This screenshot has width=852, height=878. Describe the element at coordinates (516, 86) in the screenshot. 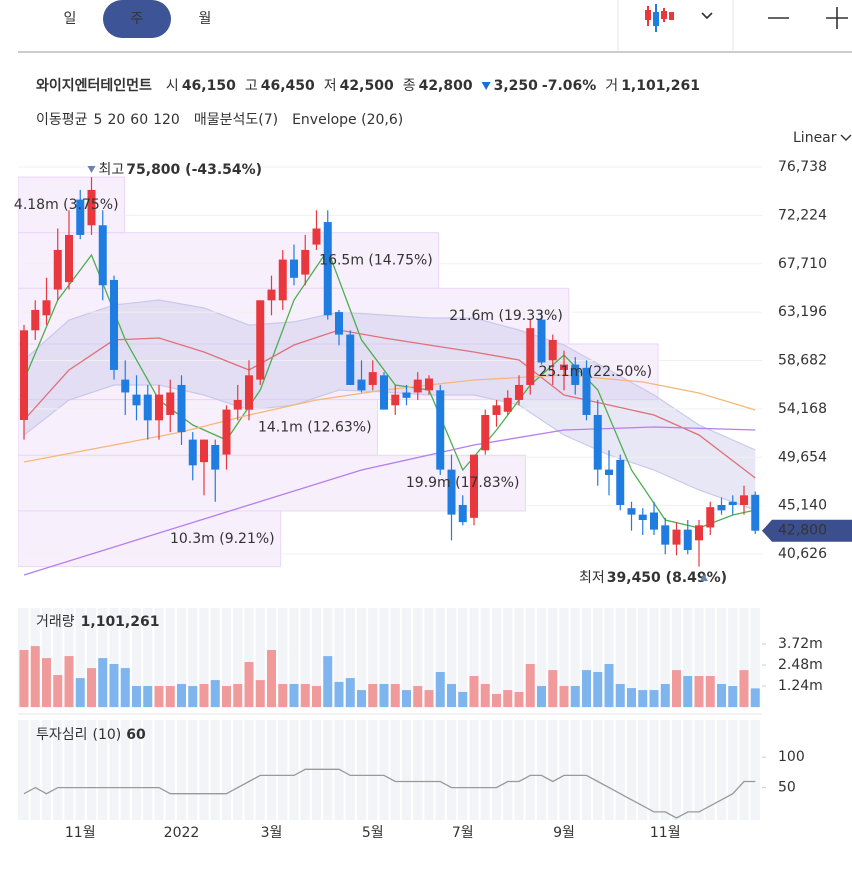

I see `change-value: 3,250` at that location.